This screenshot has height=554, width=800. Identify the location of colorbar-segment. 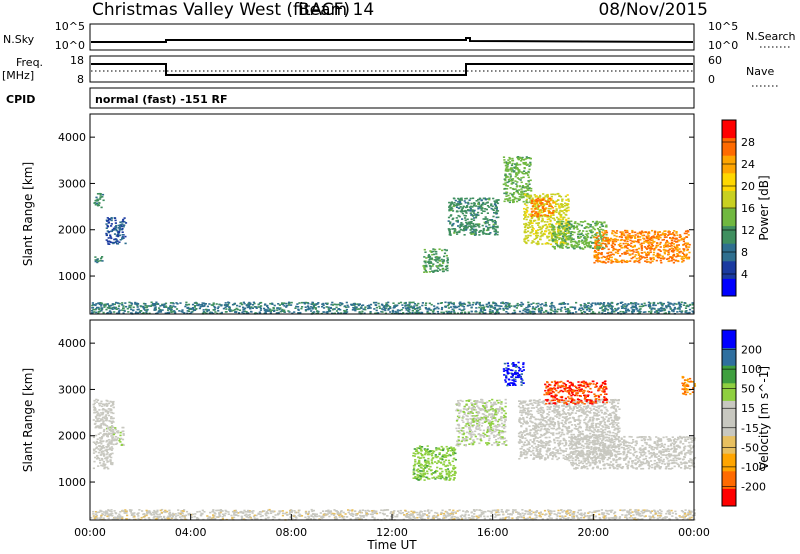
(729, 269).